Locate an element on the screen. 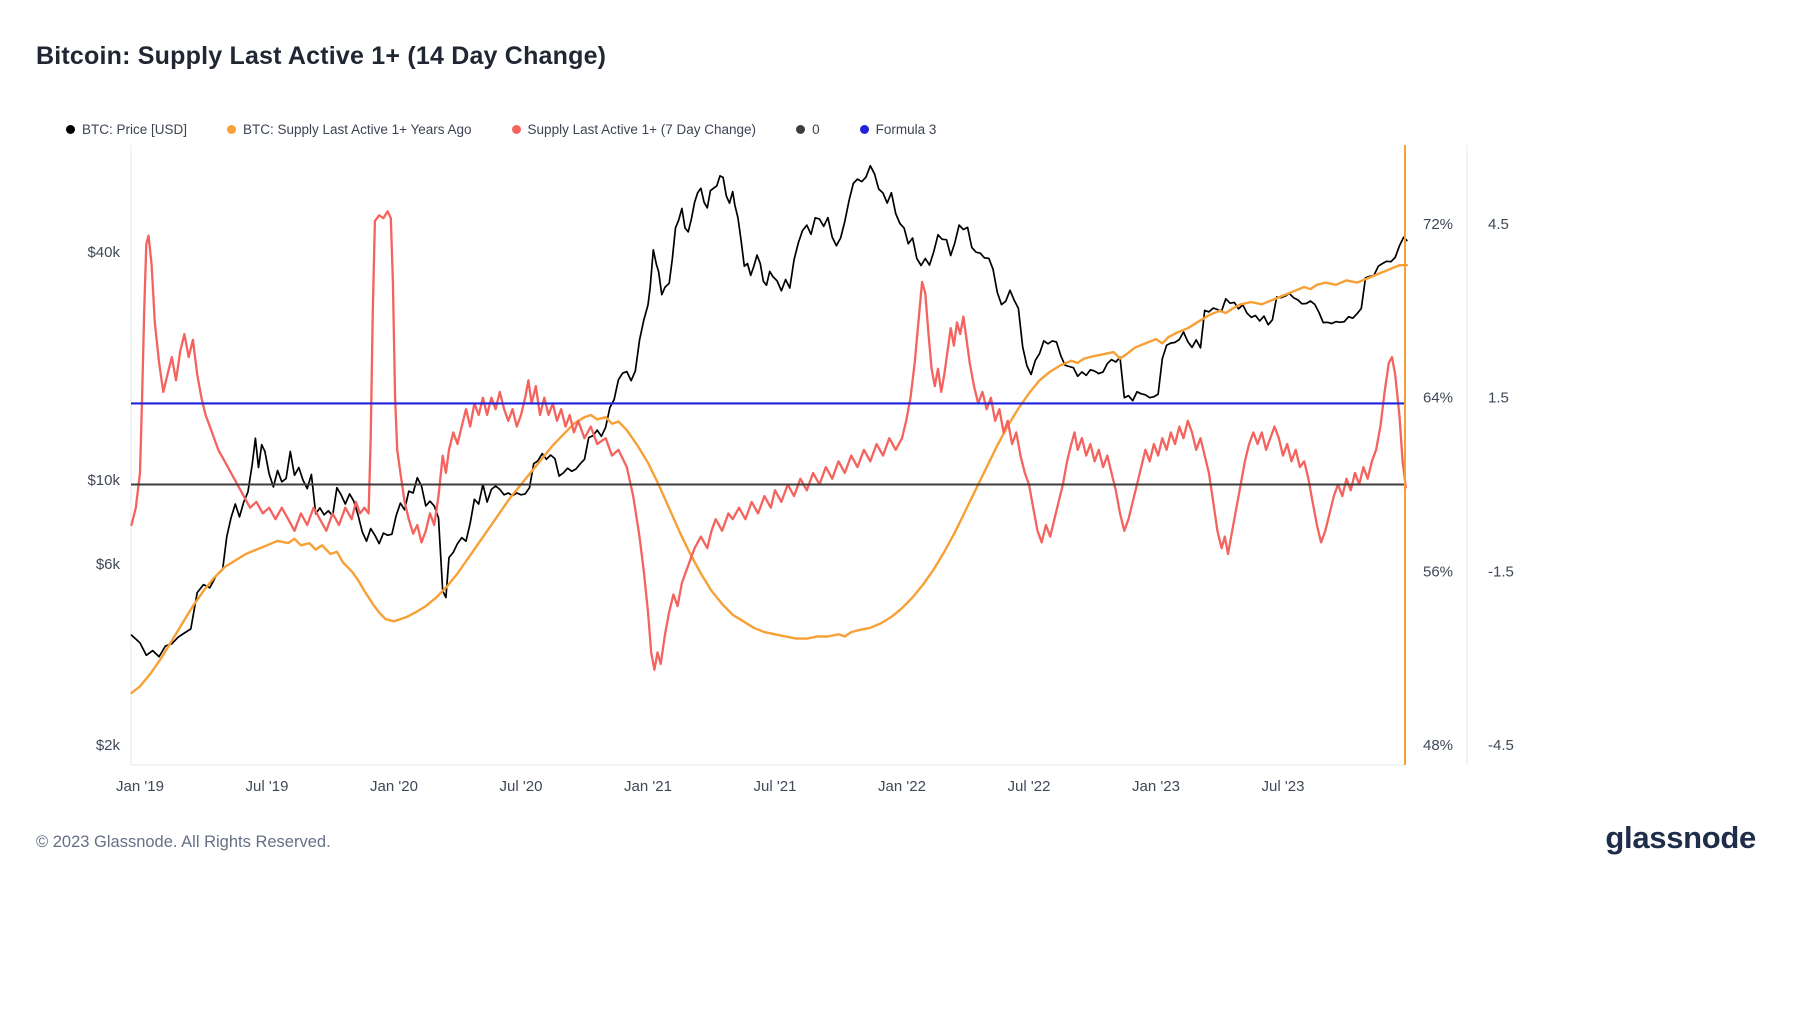 The height and width of the screenshot is (1013, 1800). legend-label-supply-7d-change: Supply Last Active 1+ (7 Day Change) is located at coordinates (642, 129).